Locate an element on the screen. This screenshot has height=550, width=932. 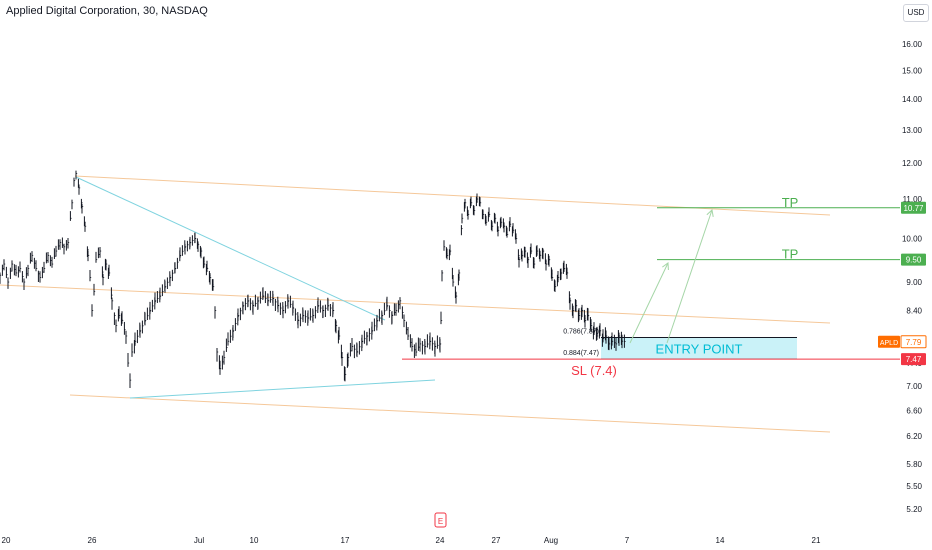
price-badge-label: 9.50 is located at coordinates (914, 260).